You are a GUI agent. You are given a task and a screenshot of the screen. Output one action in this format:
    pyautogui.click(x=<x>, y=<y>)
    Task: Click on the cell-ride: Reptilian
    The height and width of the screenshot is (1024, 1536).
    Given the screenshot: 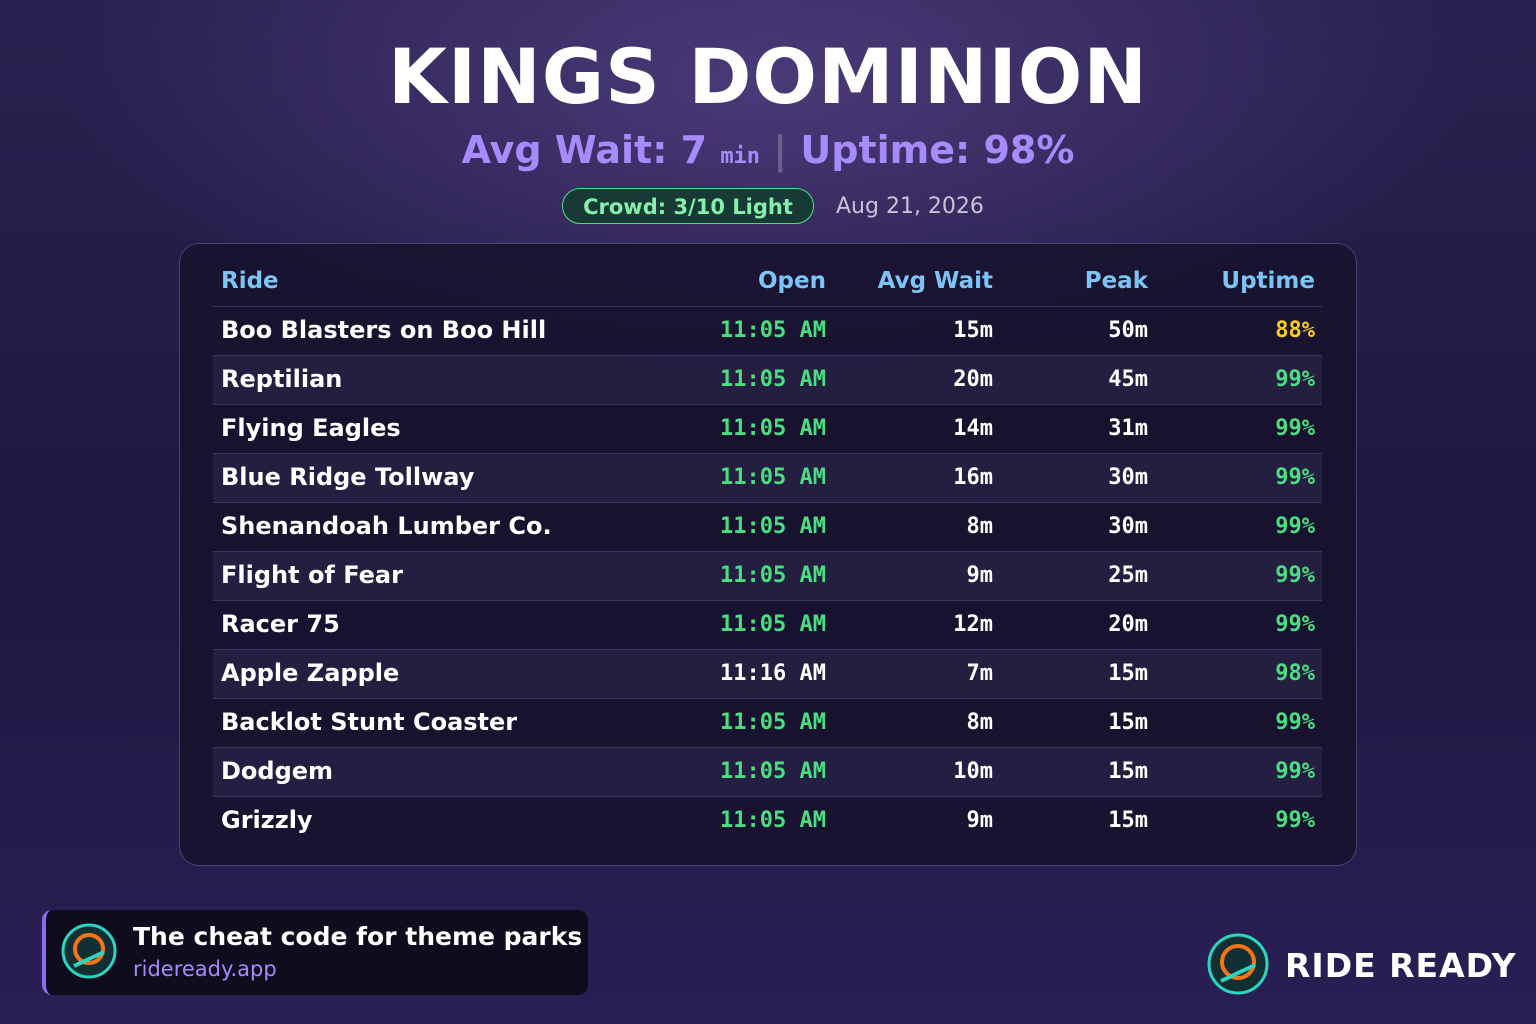 What is the action you would take?
    pyautogui.click(x=282, y=379)
    